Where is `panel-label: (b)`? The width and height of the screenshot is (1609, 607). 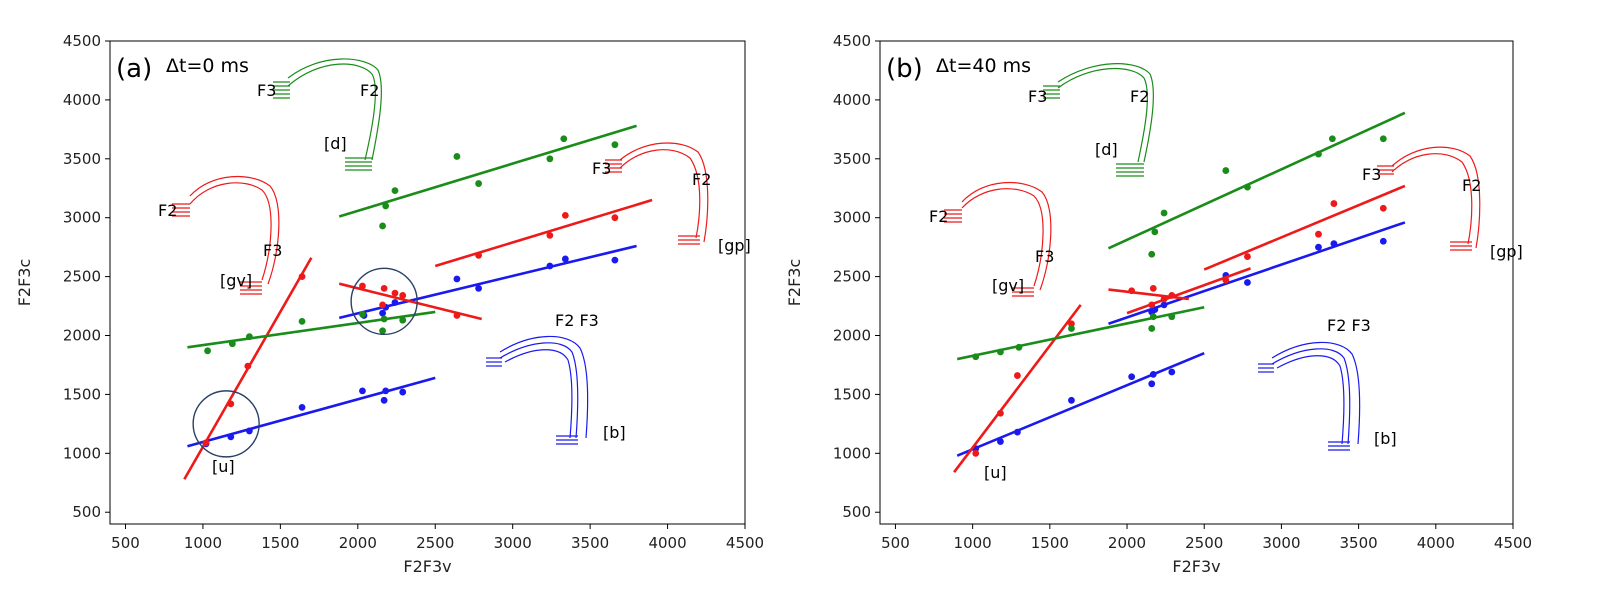
panel-label: (b) is located at coordinates (904, 69).